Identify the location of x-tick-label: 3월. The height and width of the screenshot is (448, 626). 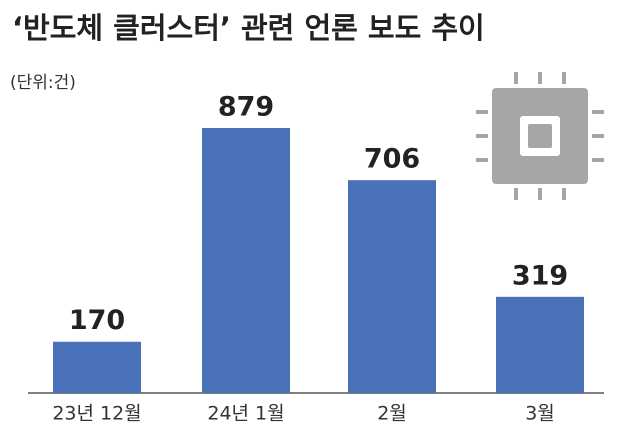
(540, 414).